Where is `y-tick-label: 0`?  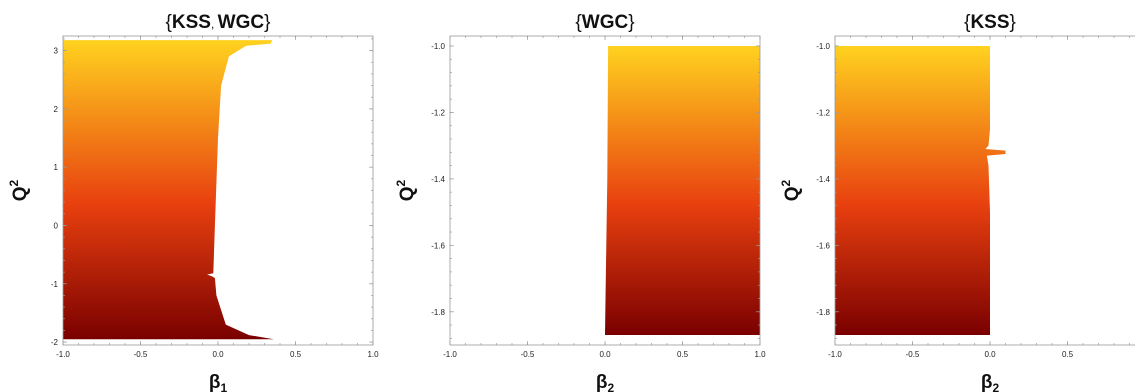
y-tick-label: 0 is located at coordinates (56, 225).